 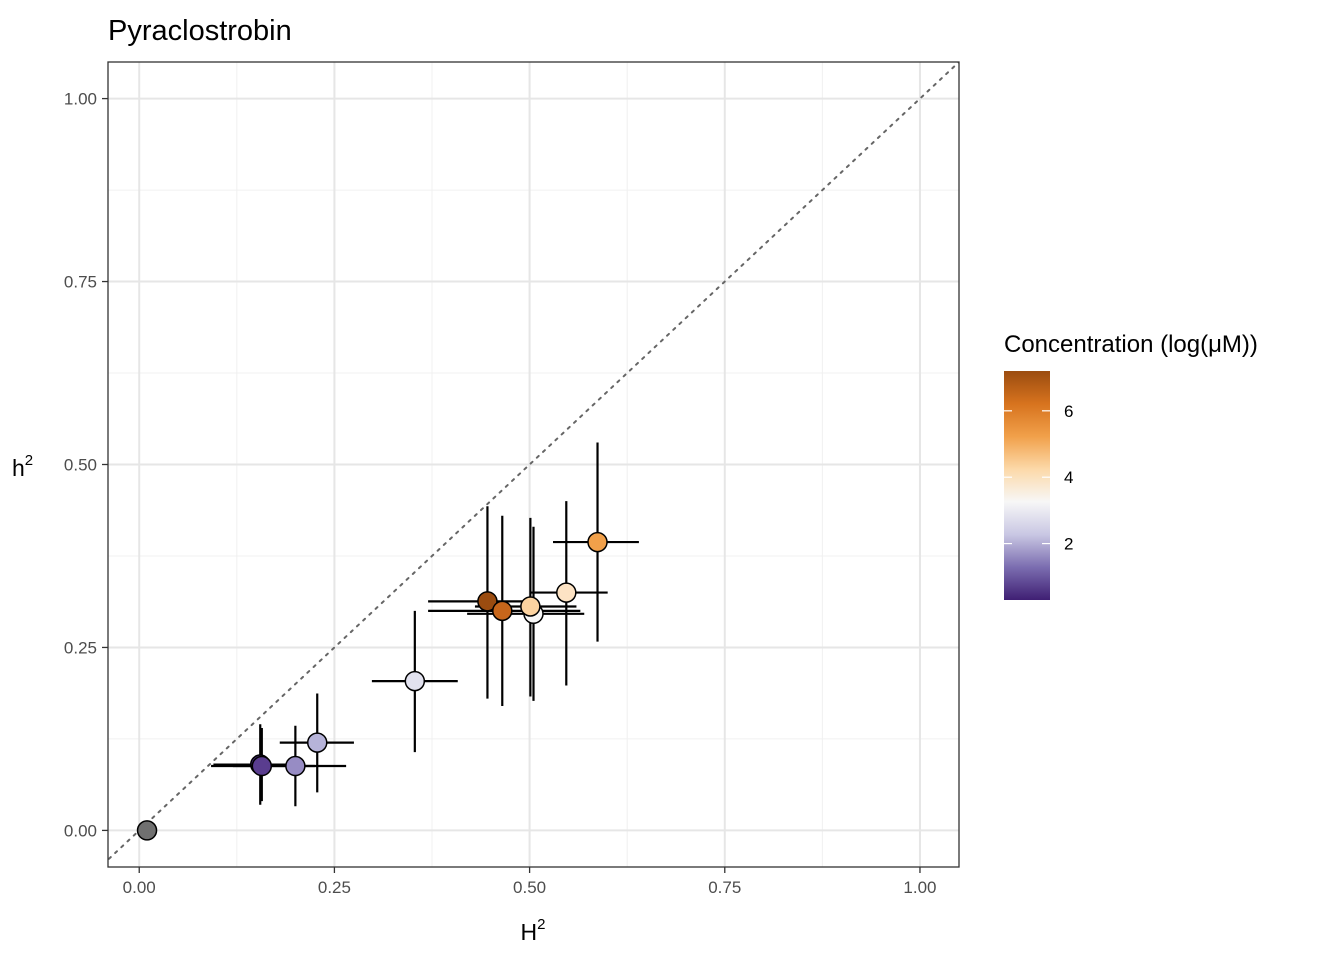 I want to click on y-axis-title-main: h, so click(x=18, y=468).